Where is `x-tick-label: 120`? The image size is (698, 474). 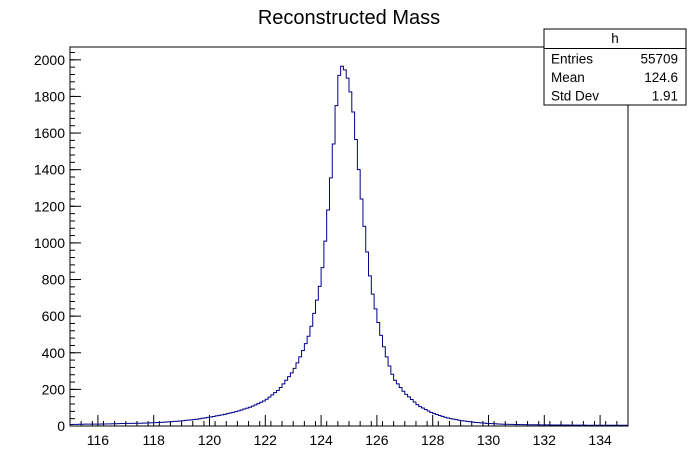
x-tick-label: 120 is located at coordinates (210, 440).